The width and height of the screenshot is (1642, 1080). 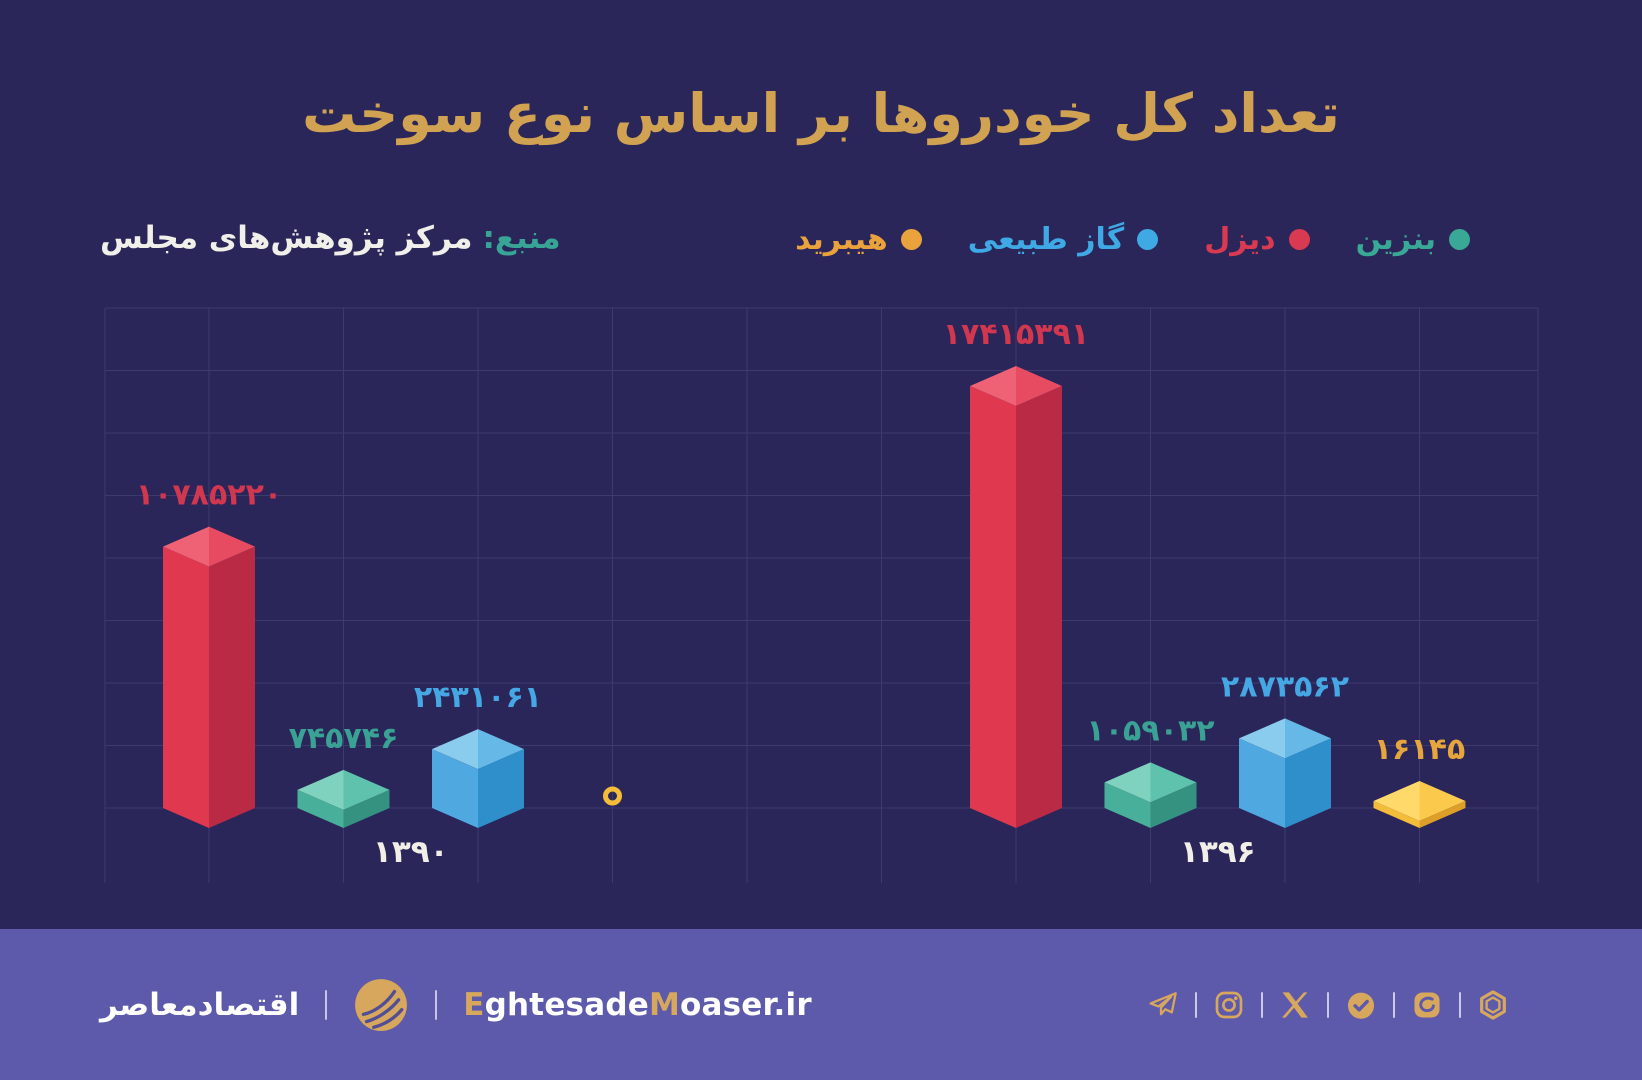 I want to click on footer-branding: اقتصادمعاصر EghtesadeMoaser.ir, so click(x=456, y=1004).